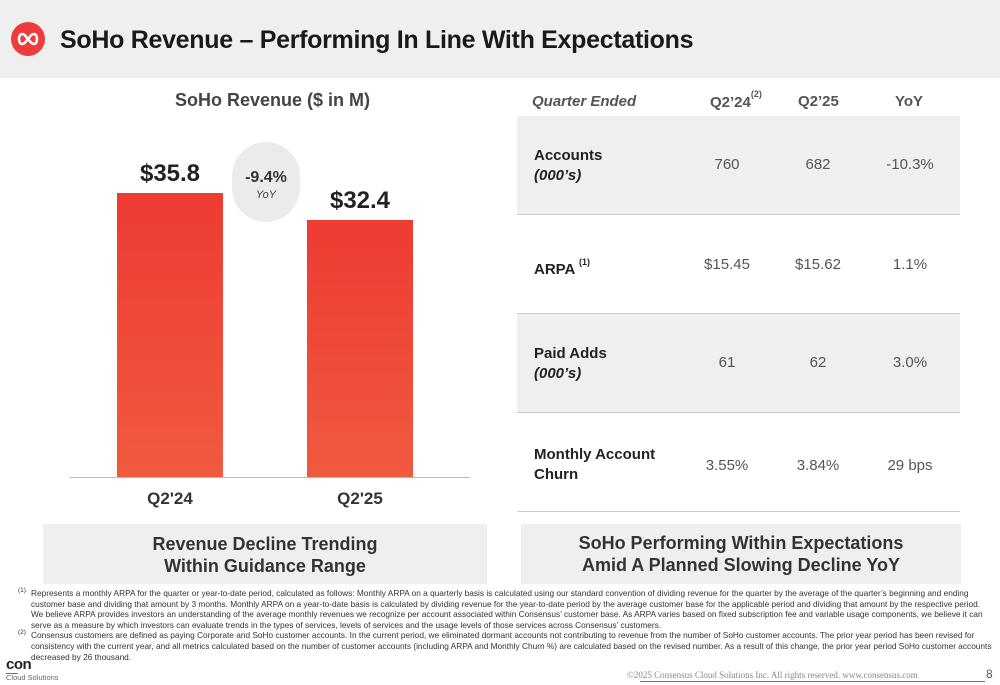 The height and width of the screenshot is (685, 1000). I want to click on row-label-main: ARPA, so click(554, 269).